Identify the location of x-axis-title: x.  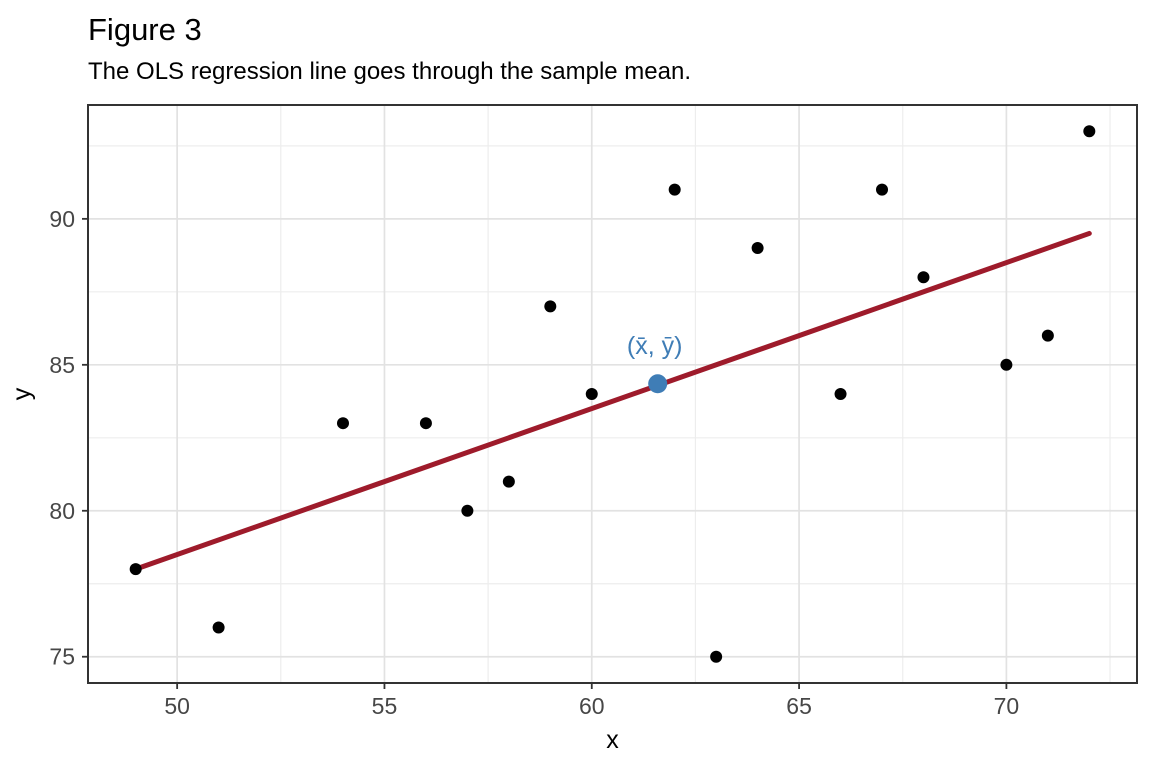
(612, 740).